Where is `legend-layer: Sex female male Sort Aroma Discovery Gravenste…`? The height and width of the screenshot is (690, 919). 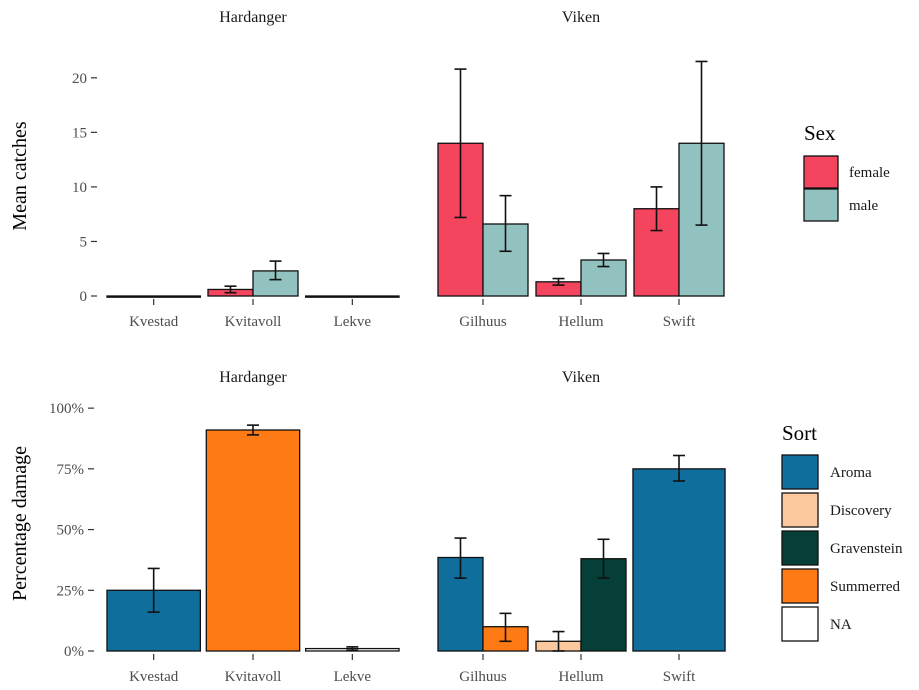 legend-layer: Sex female male Sort Aroma Discovery Gravenste… is located at coordinates (842, 381).